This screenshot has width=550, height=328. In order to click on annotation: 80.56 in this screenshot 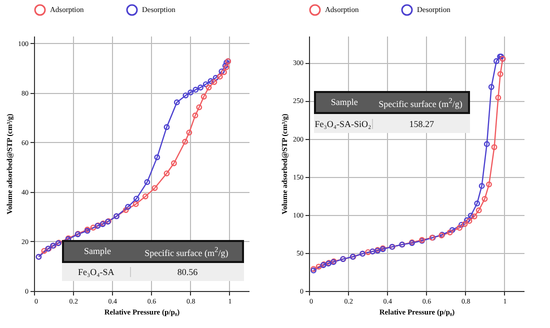, I will do `click(187, 271)`.